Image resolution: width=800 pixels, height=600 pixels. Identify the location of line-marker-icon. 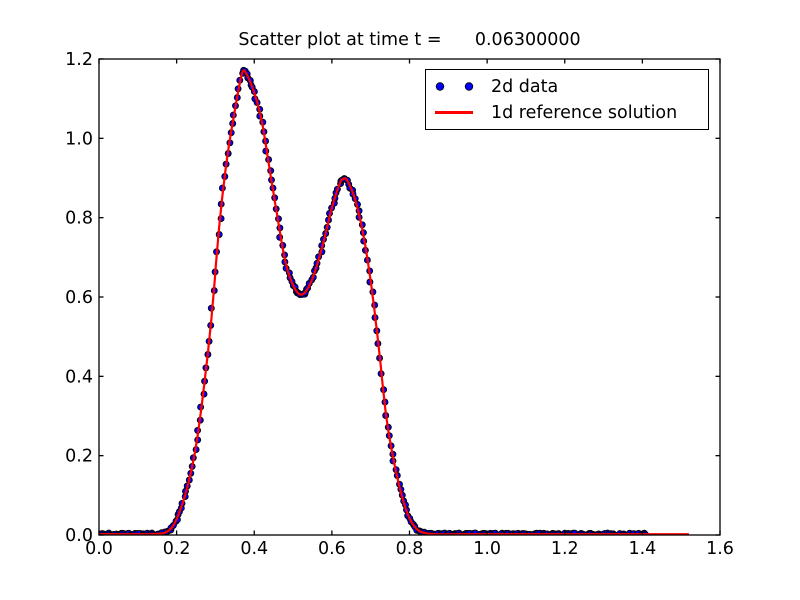
(454, 112).